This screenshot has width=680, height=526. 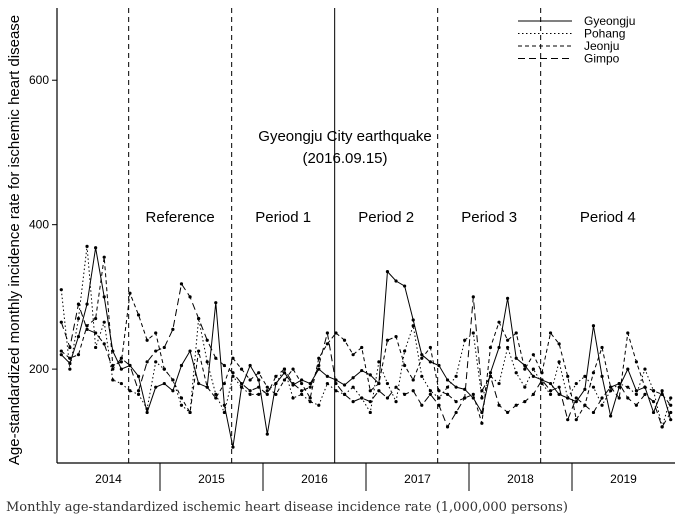 I want to click on legend-label: Pohang, so click(x=604, y=34).